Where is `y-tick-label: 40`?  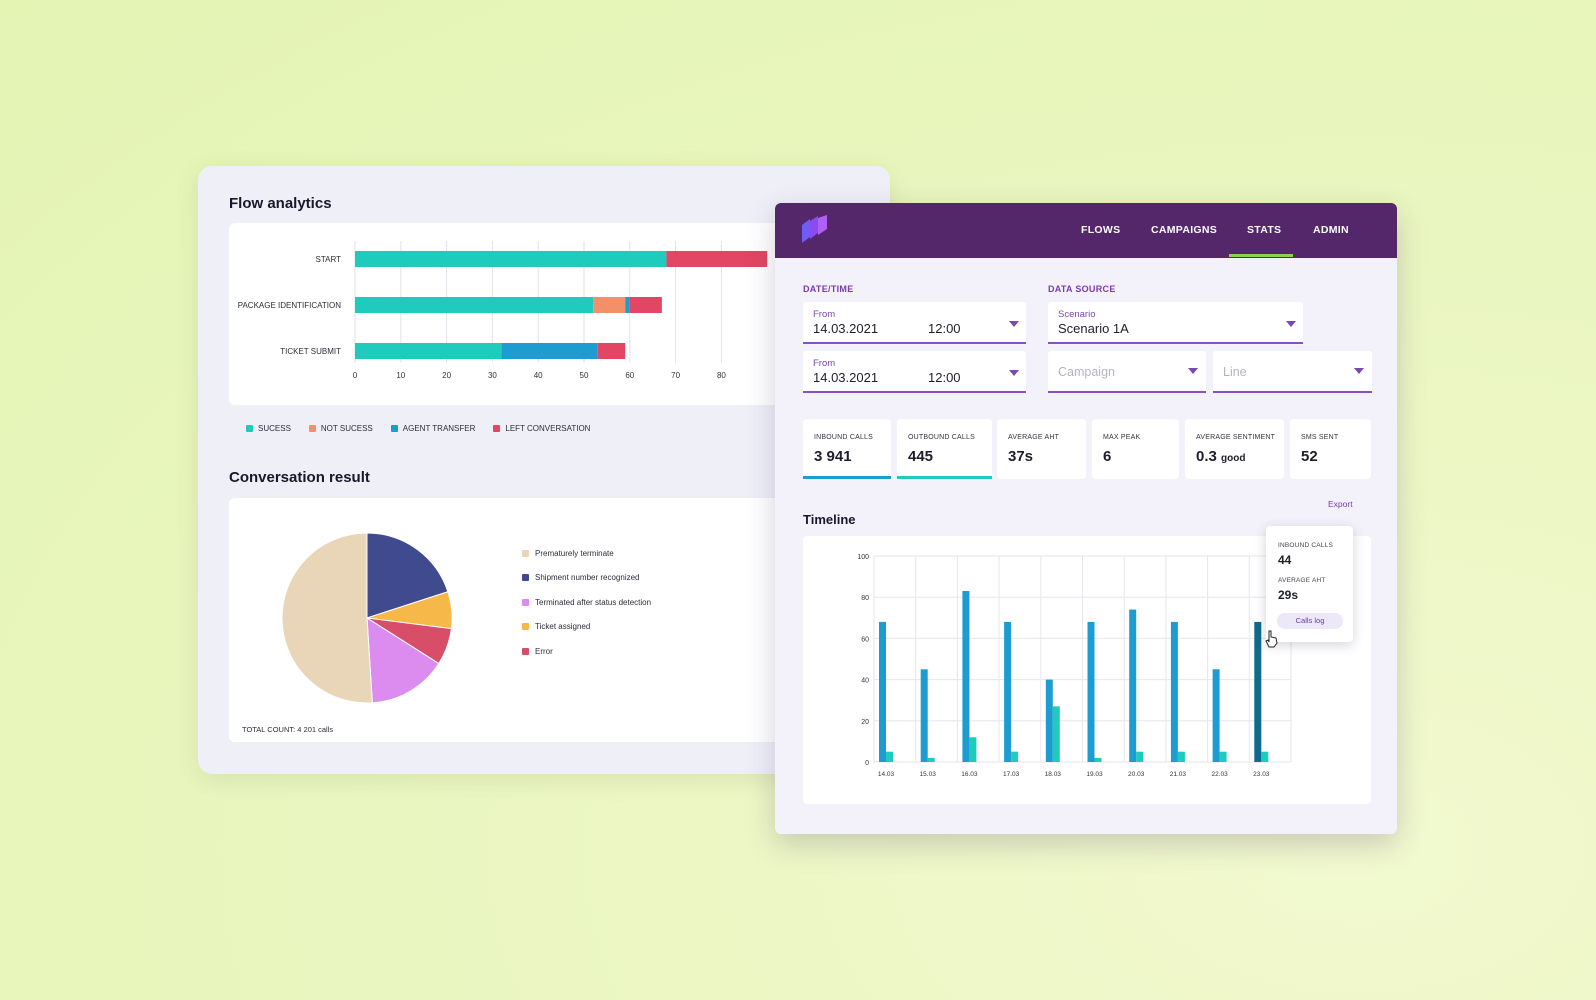 y-tick-label: 40 is located at coordinates (865, 681).